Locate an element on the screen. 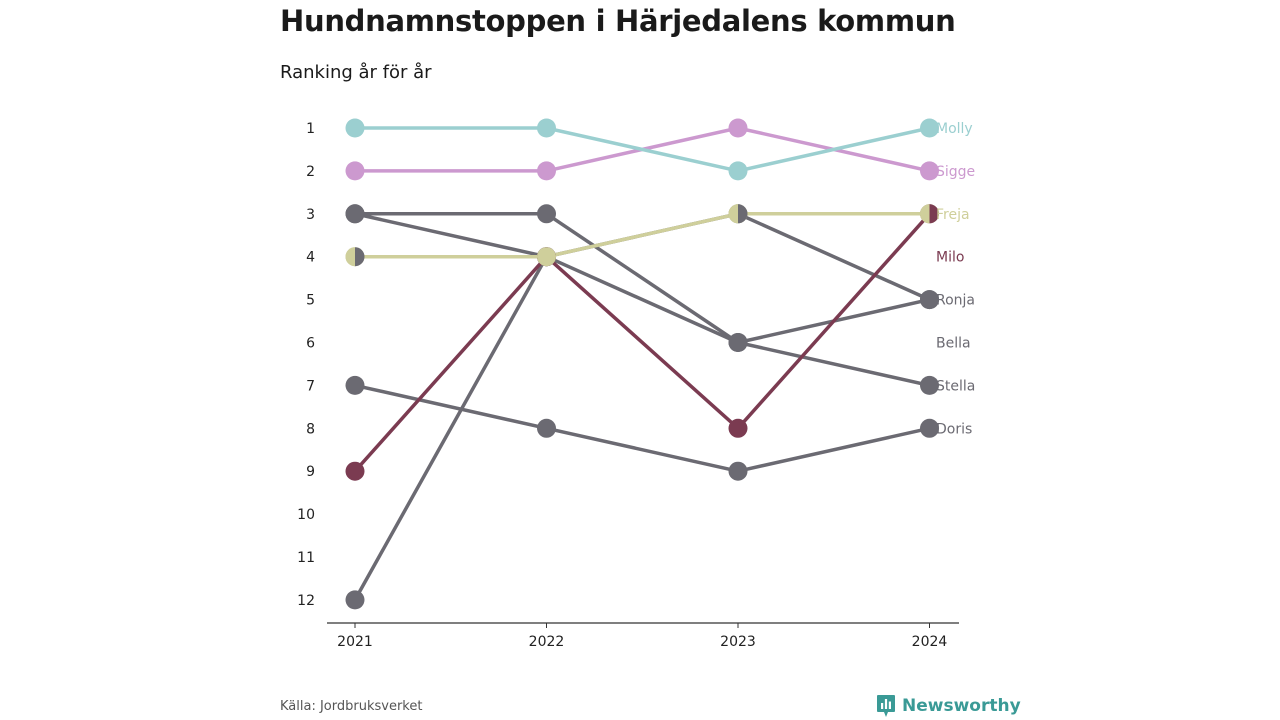  y-tick-label: 11 is located at coordinates (306, 558).